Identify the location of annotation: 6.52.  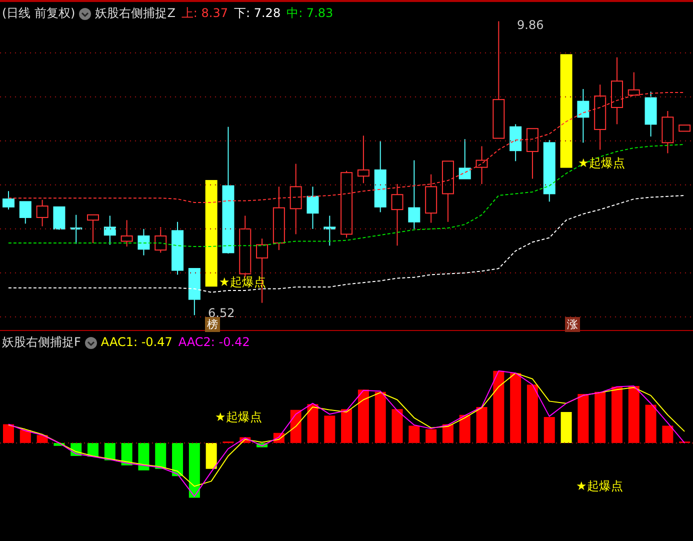
(221, 313).